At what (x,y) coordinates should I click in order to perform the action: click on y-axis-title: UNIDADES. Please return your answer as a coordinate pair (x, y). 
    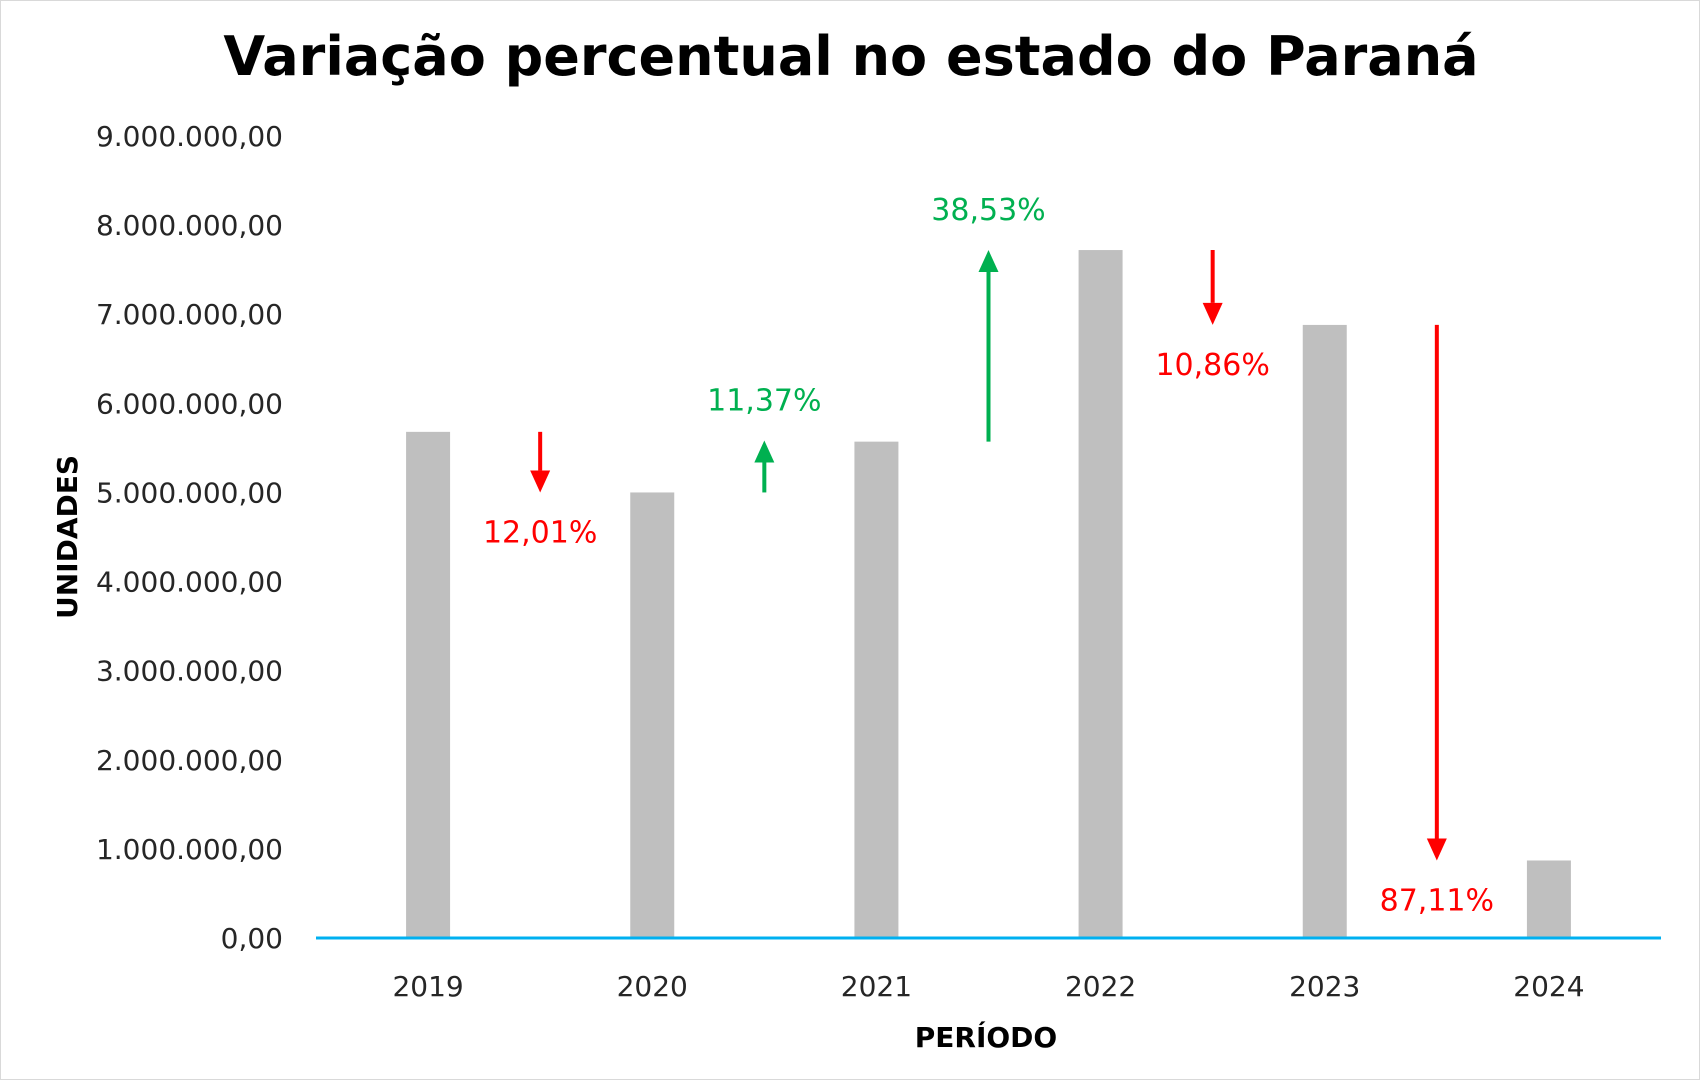
    Looking at the image, I should click on (67, 537).